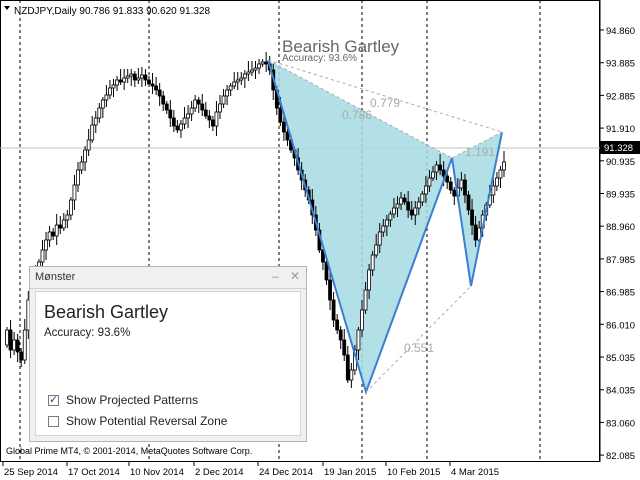  Describe the element at coordinates (286, 472) in the screenshot. I see `date-tick-label: 24 Dec 2014` at that location.